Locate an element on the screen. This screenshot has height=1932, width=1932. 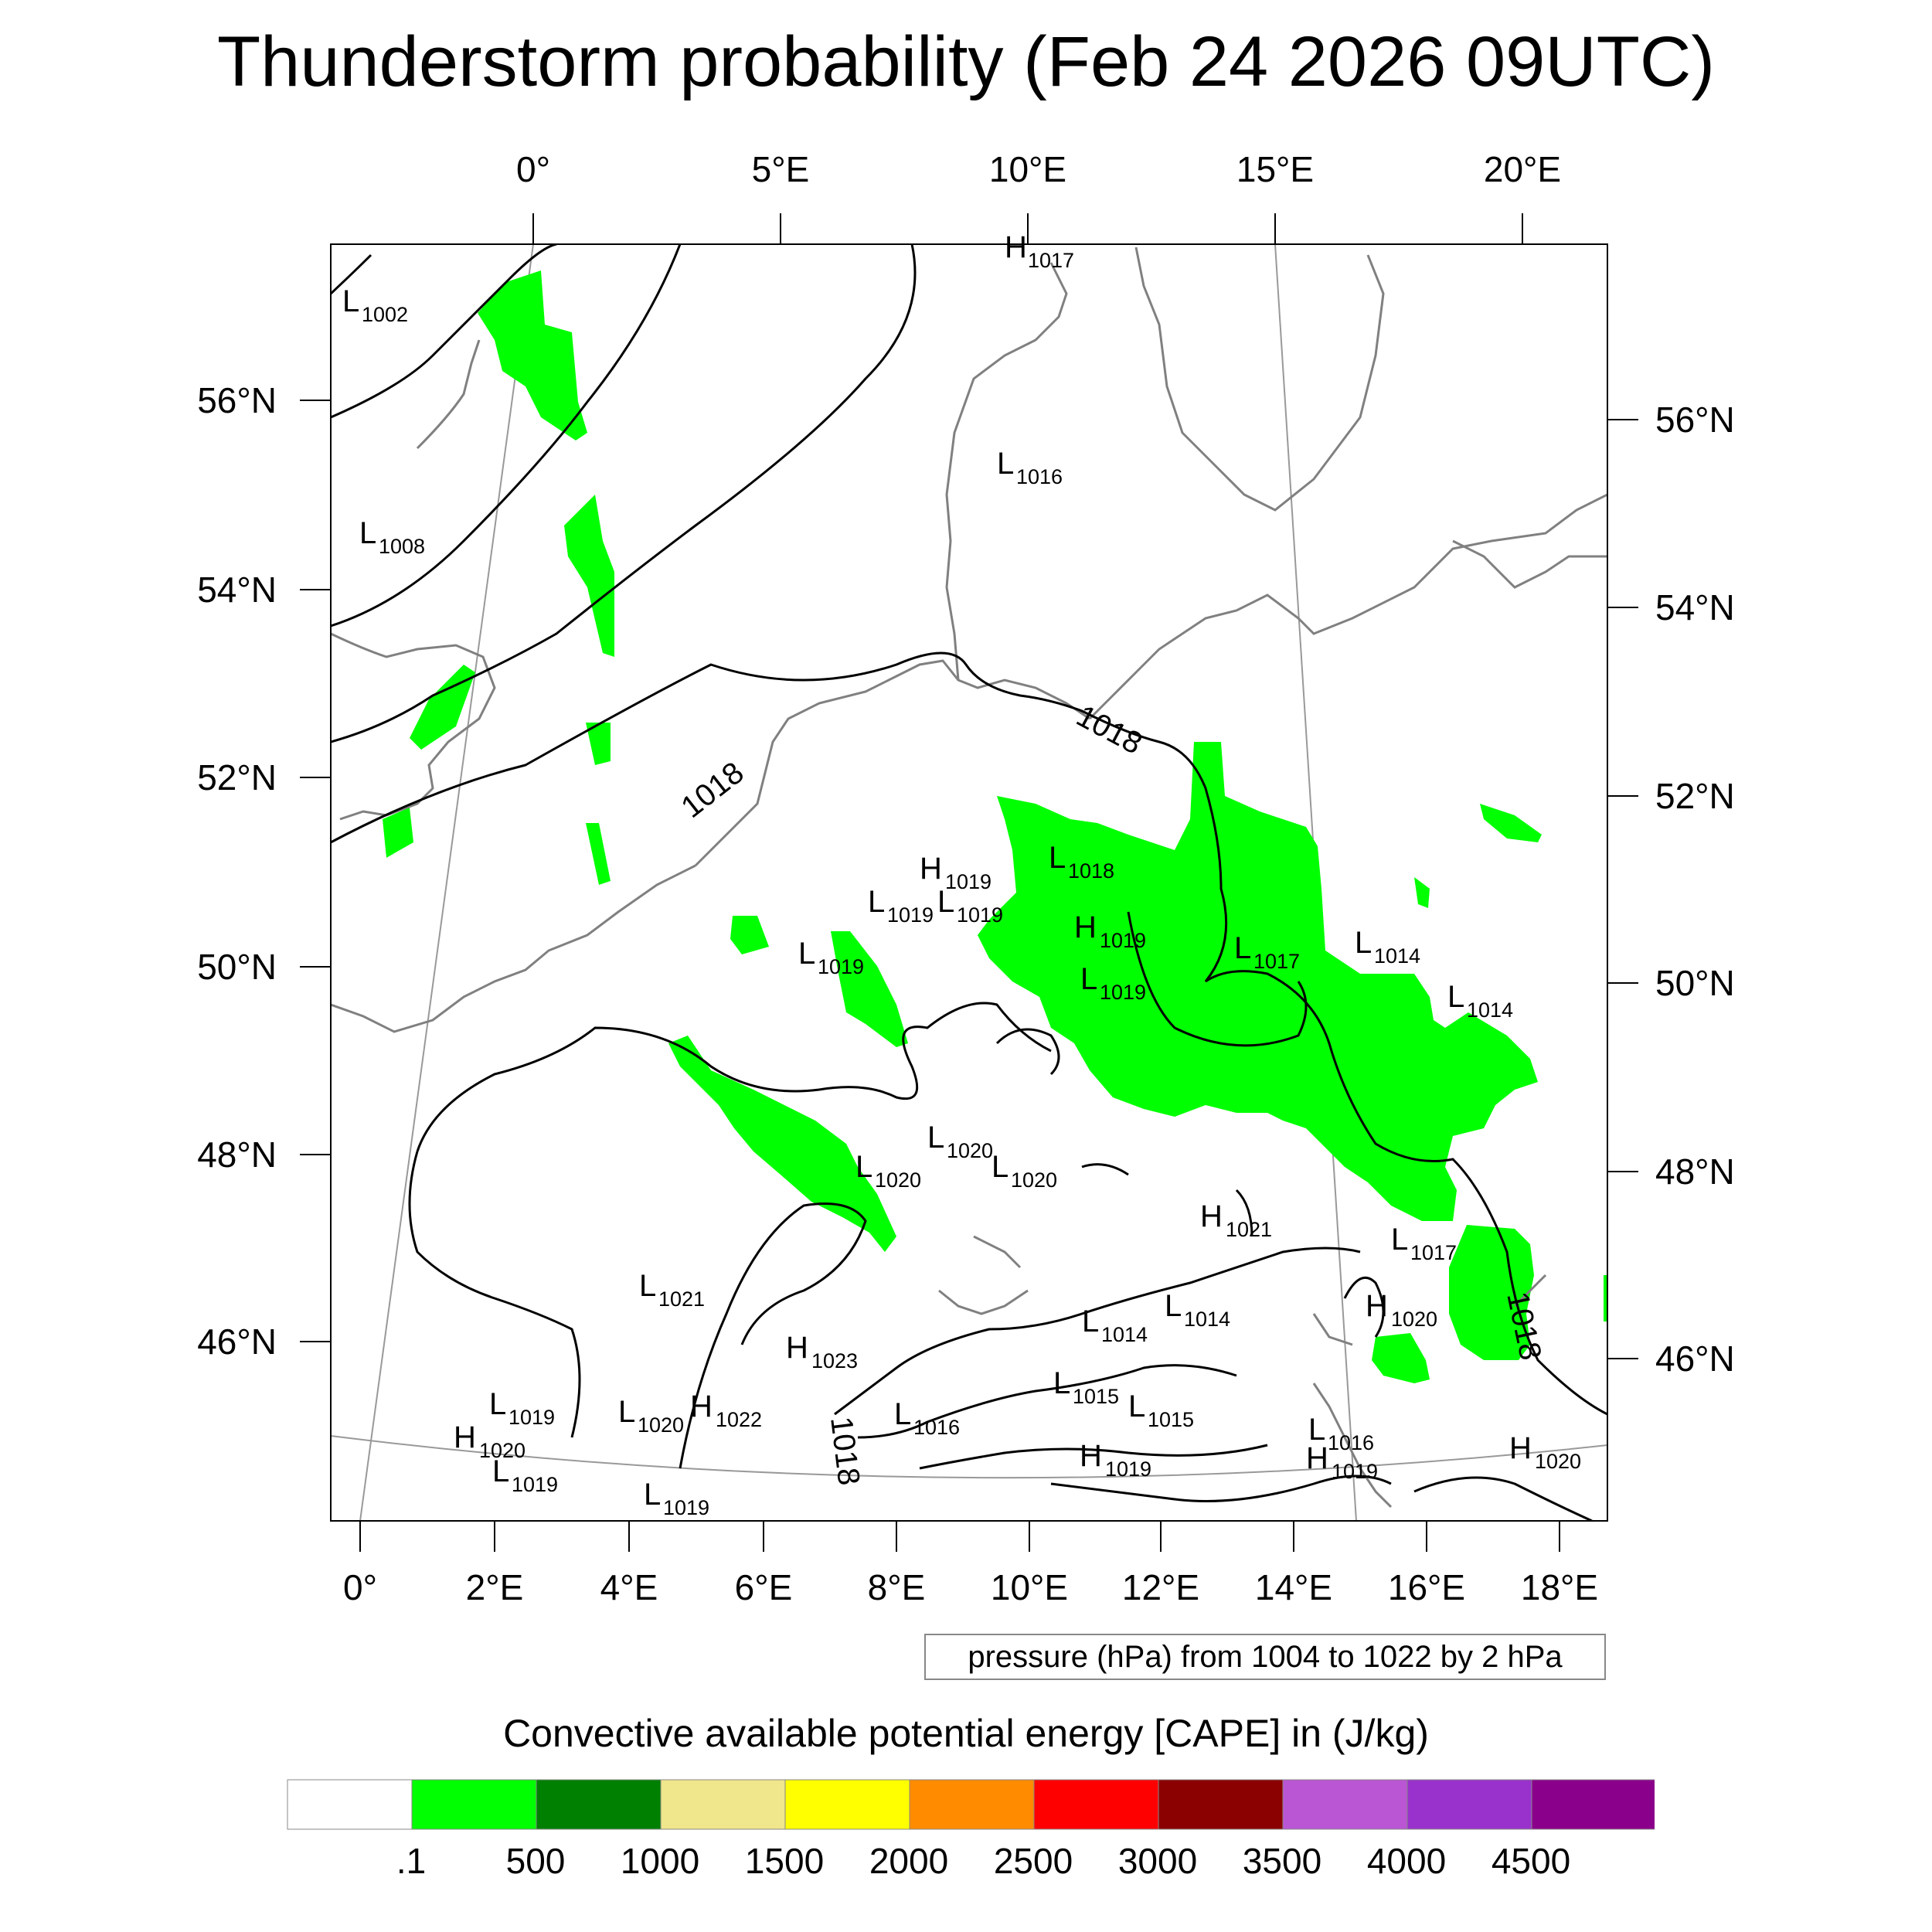
colorbar-label: 3500 is located at coordinates (1282, 1861).